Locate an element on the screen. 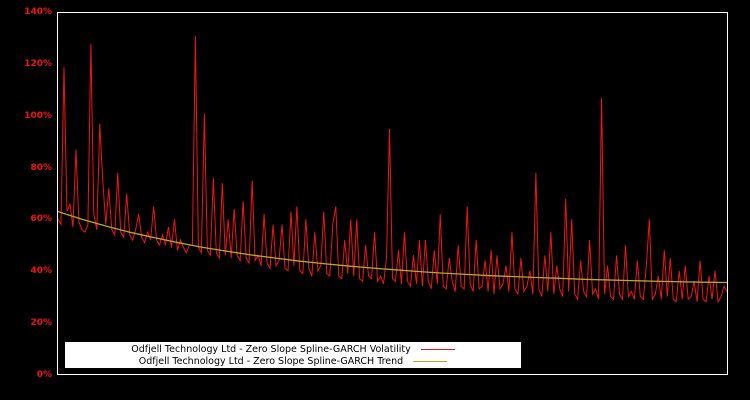 Image resolution: width=750 pixels, height=400 pixels. trend-line-swatch is located at coordinates (430, 361).